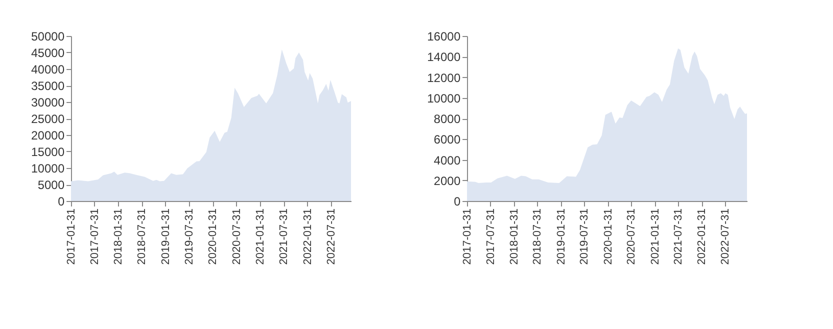  I want to click on y-tick-label: 2000, so click(447, 181).